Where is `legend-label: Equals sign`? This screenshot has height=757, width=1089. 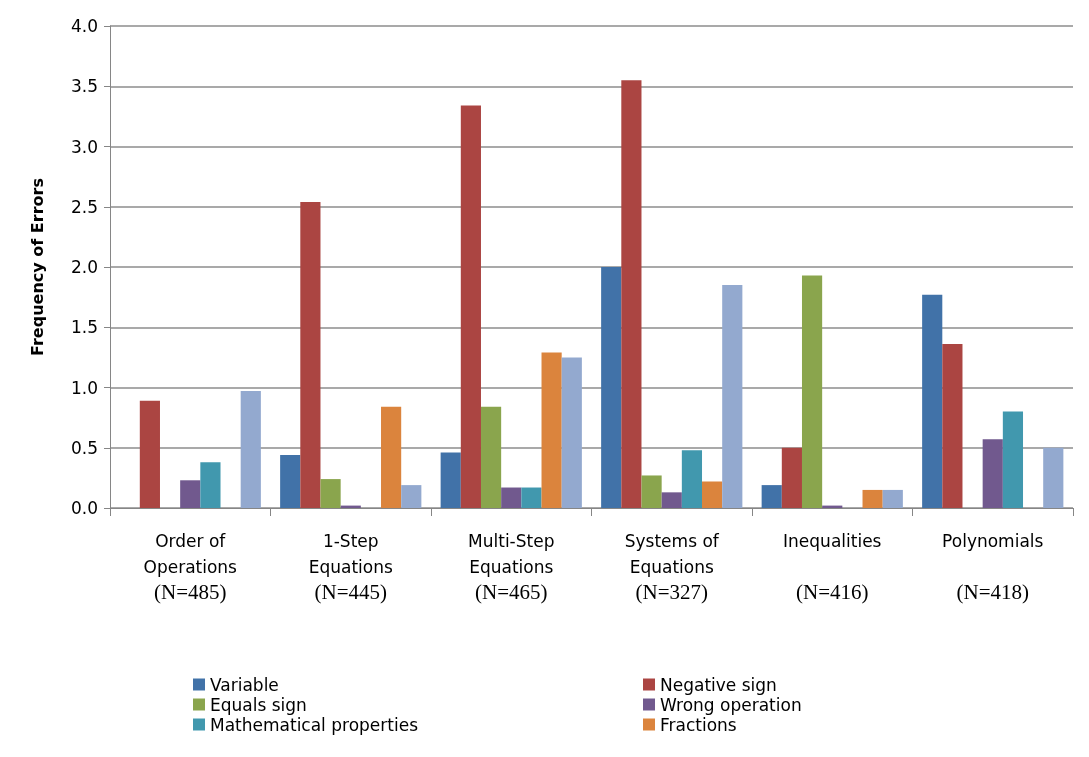 legend-label: Equals sign is located at coordinates (258, 704).